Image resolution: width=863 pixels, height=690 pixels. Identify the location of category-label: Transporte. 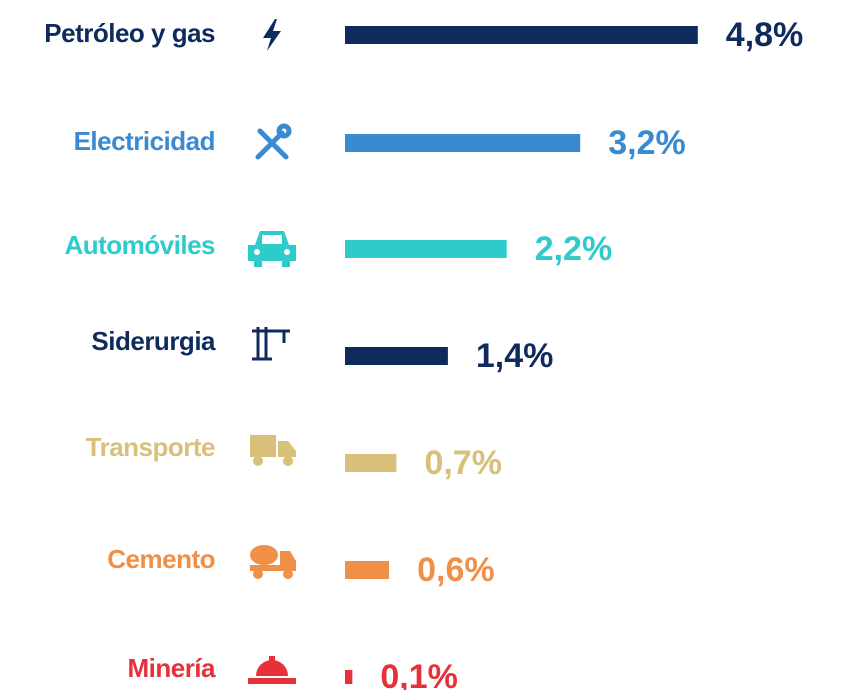
(150, 447).